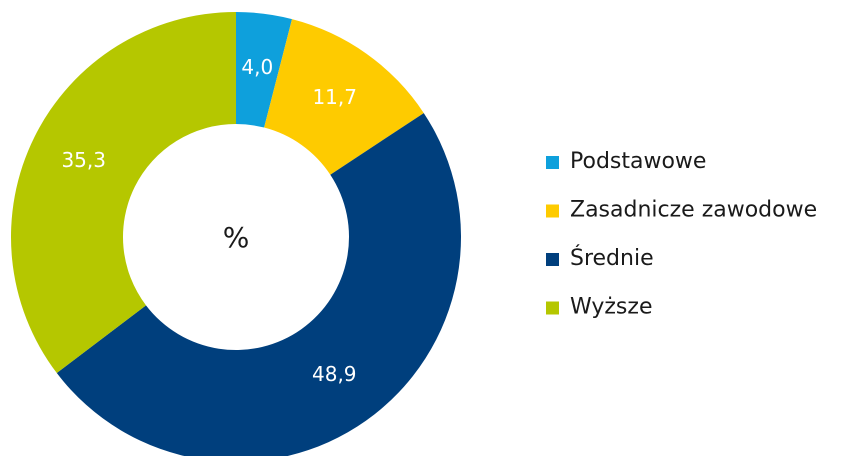 This screenshot has width=862, height=456. Describe the element at coordinates (334, 374) in the screenshot. I see `value-label: 48,9` at that location.